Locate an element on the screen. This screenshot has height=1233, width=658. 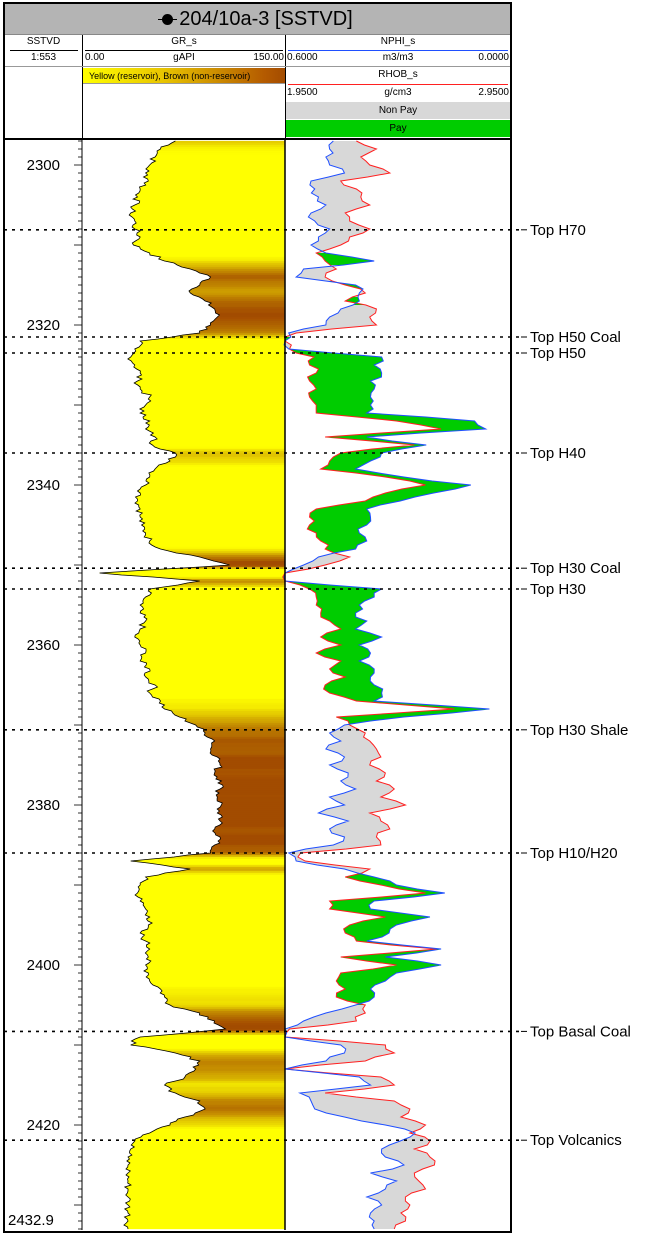
nphi-unit: m3/m3 is located at coordinates (398, 57).